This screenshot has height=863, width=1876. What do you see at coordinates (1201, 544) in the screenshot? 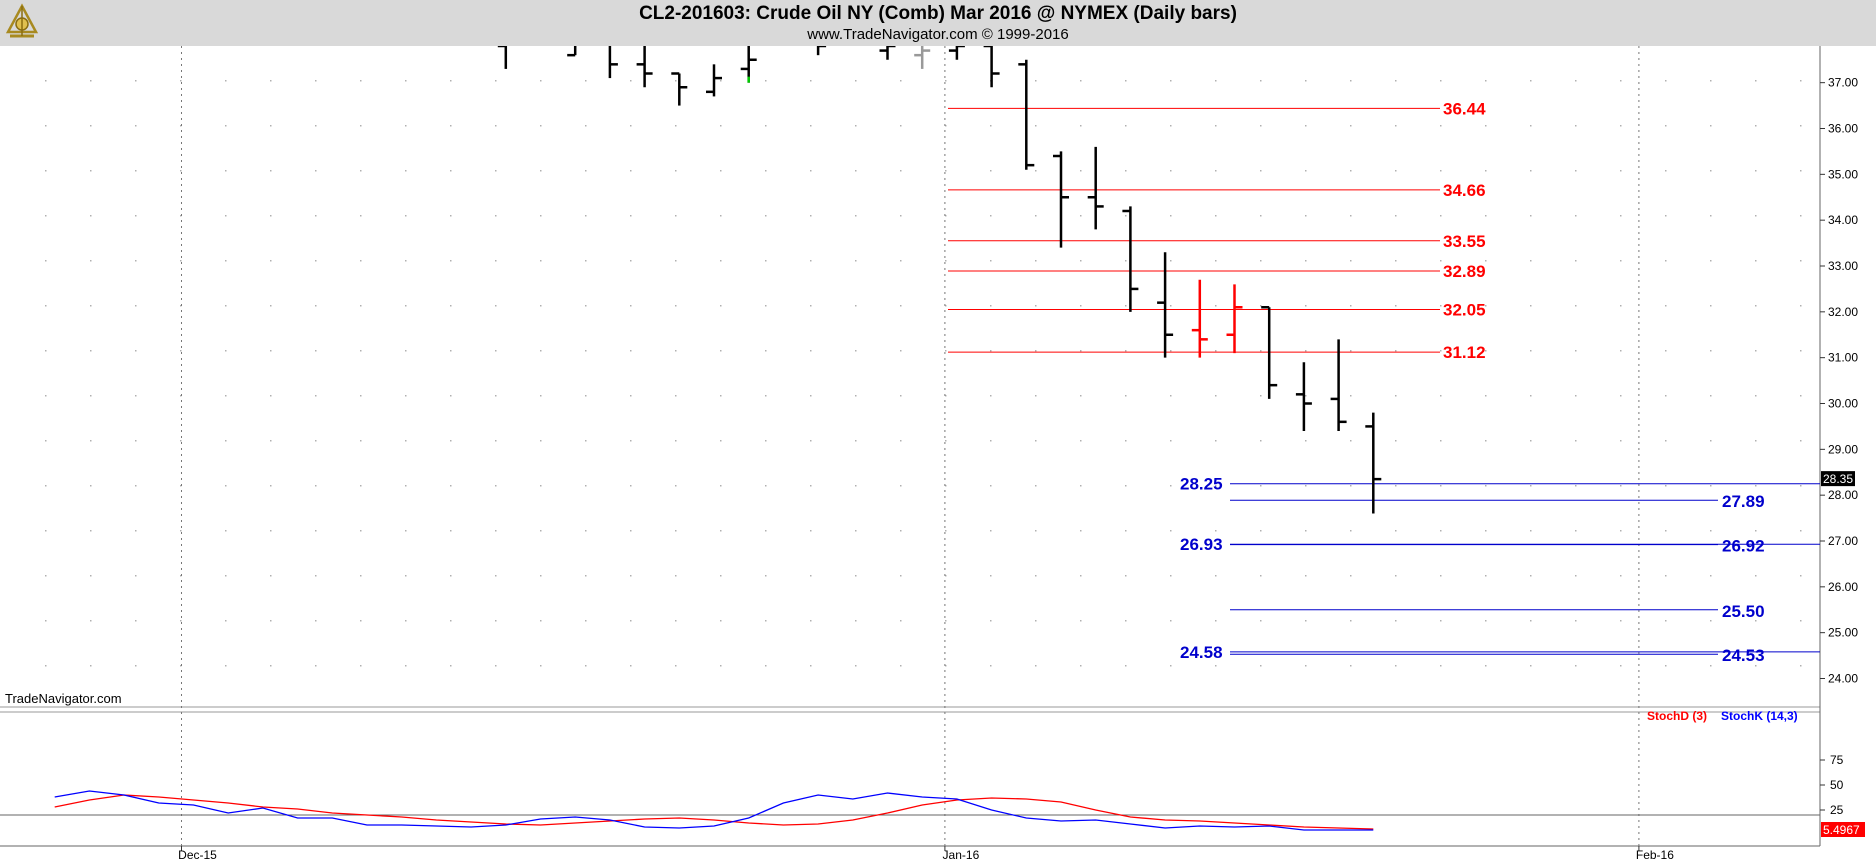
I see `support-label: 26.93` at bounding box center [1201, 544].